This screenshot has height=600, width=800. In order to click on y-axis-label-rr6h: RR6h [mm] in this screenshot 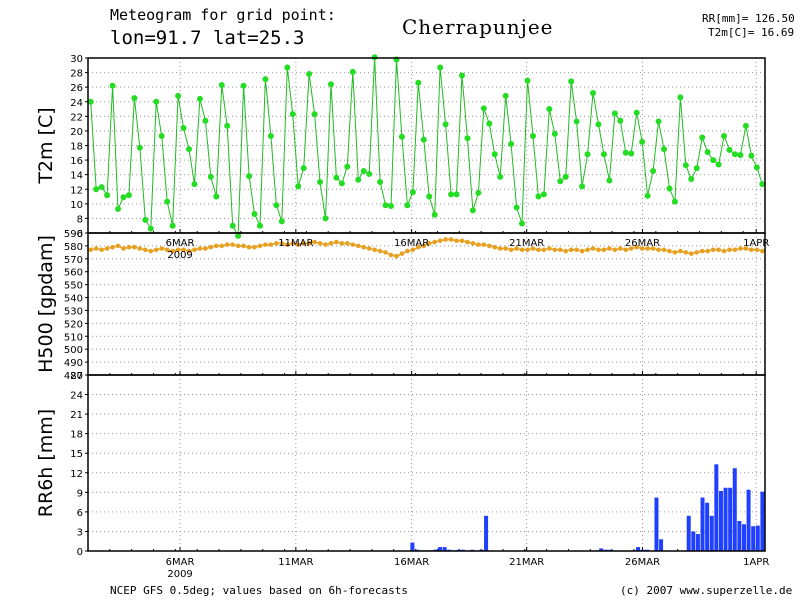, I will do `click(46, 463)`.